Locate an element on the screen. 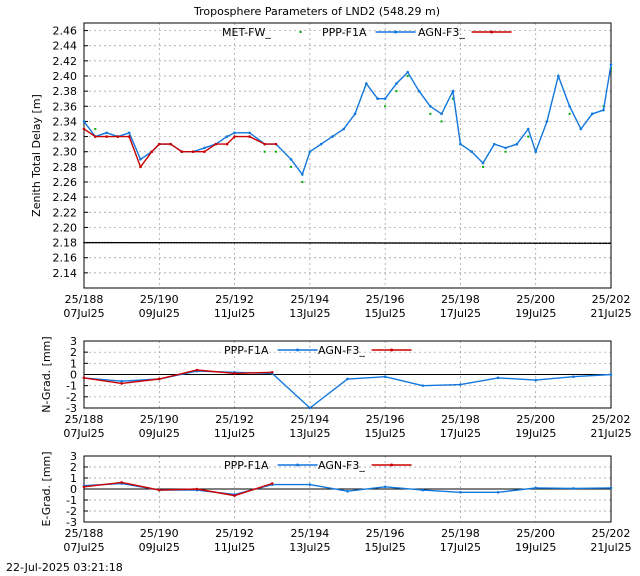 Image resolution: width=640 pixels, height=576 pixels. ztd-x-date-label: 15Jul25 is located at coordinates (385, 313).